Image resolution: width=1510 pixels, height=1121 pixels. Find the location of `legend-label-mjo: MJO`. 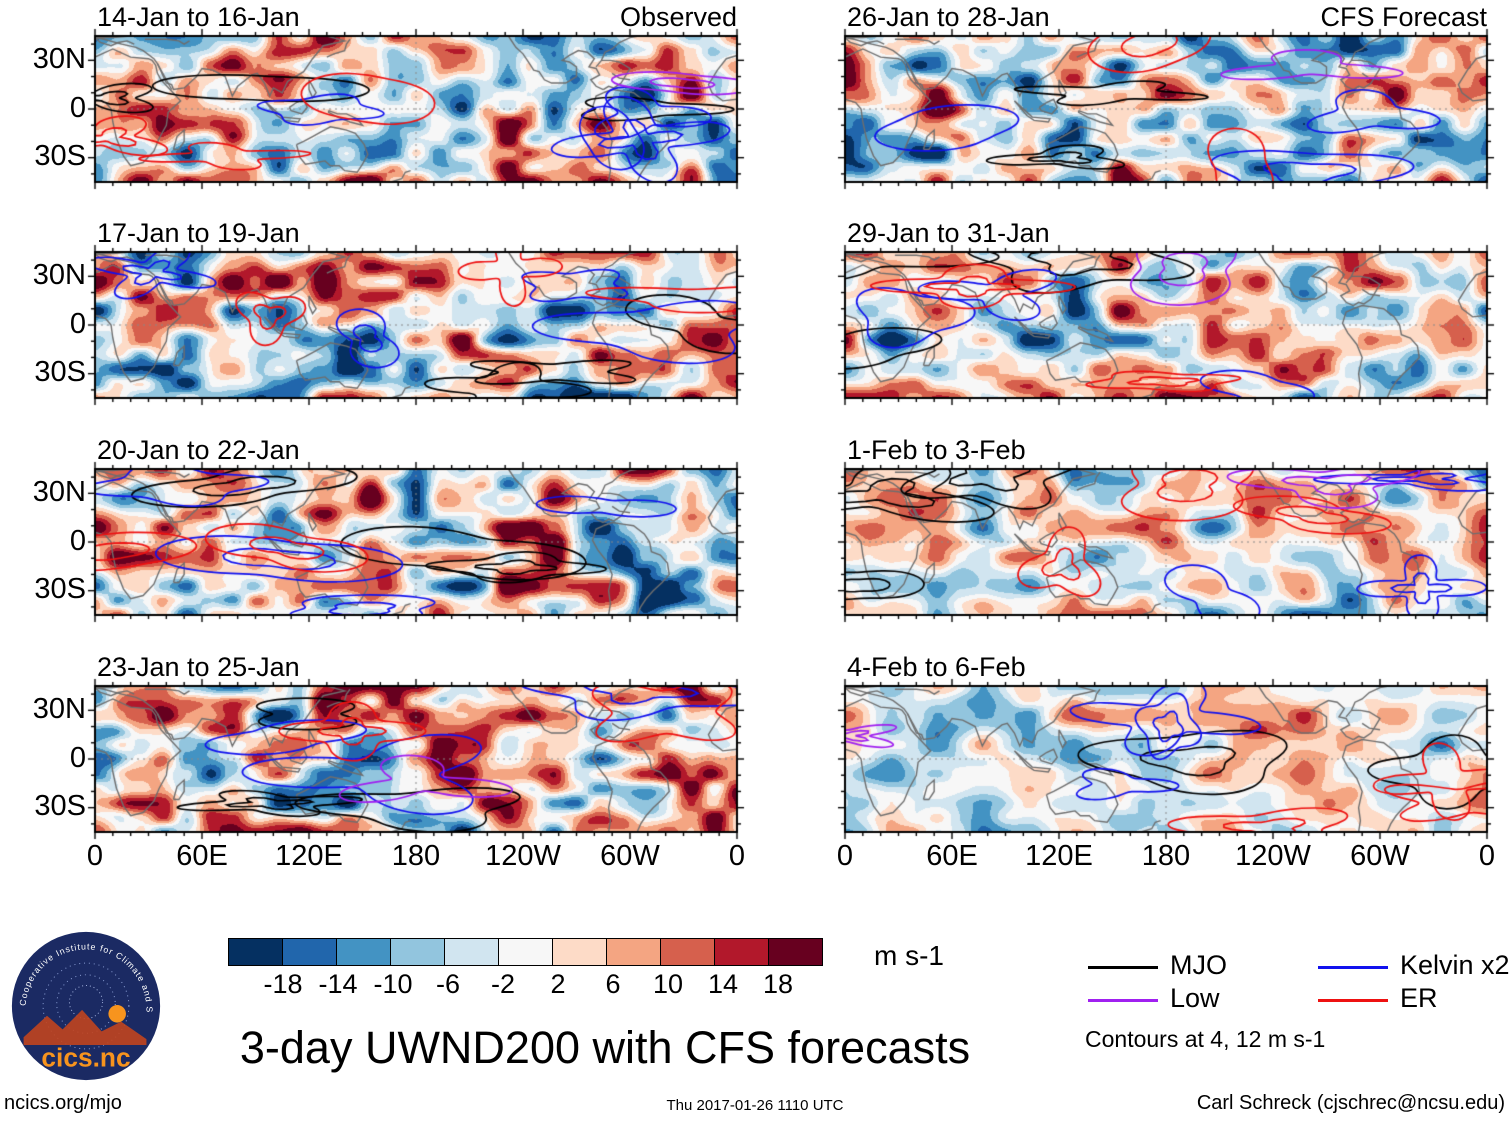

legend-label-mjo: MJO is located at coordinates (1198, 965).